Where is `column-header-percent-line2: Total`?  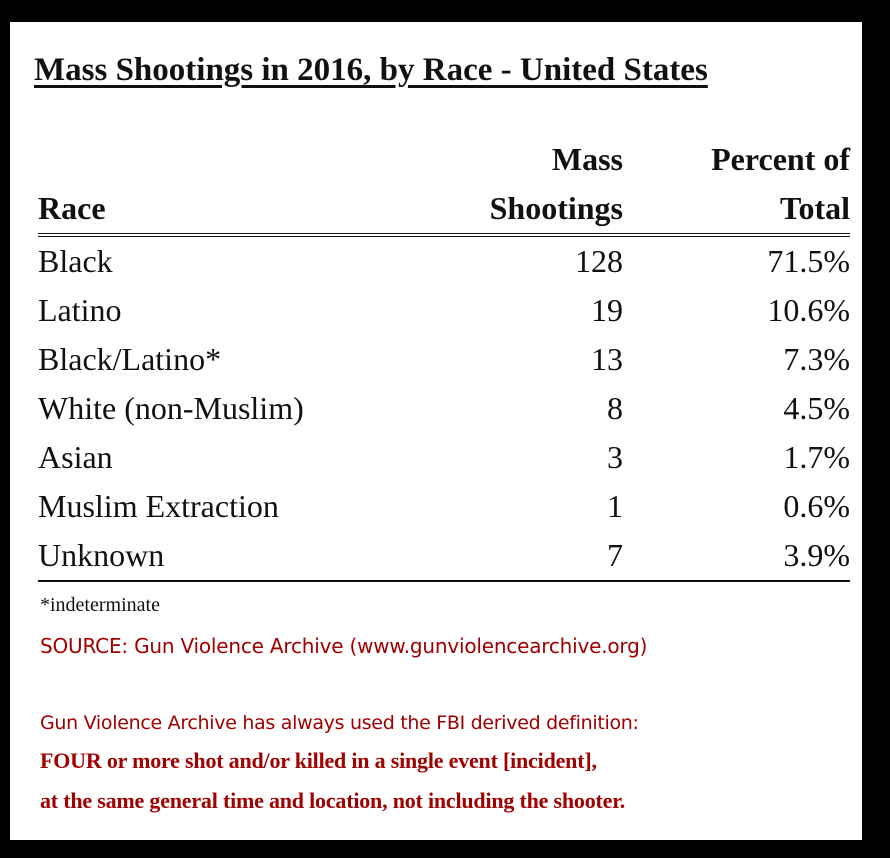 column-header-percent-line2: Total is located at coordinates (815, 208).